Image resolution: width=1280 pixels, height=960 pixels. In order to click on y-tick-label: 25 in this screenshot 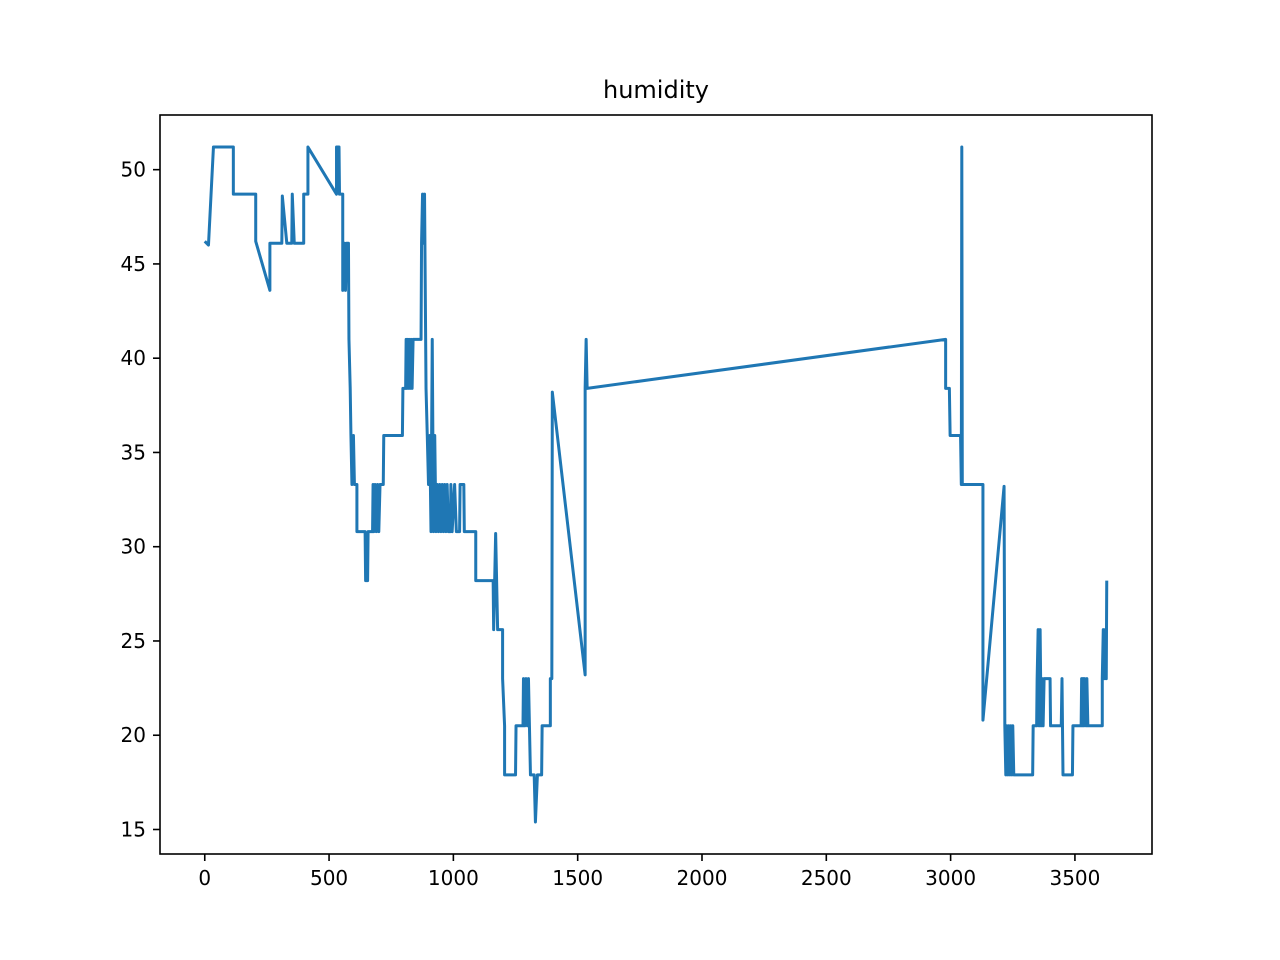, I will do `click(133, 641)`.